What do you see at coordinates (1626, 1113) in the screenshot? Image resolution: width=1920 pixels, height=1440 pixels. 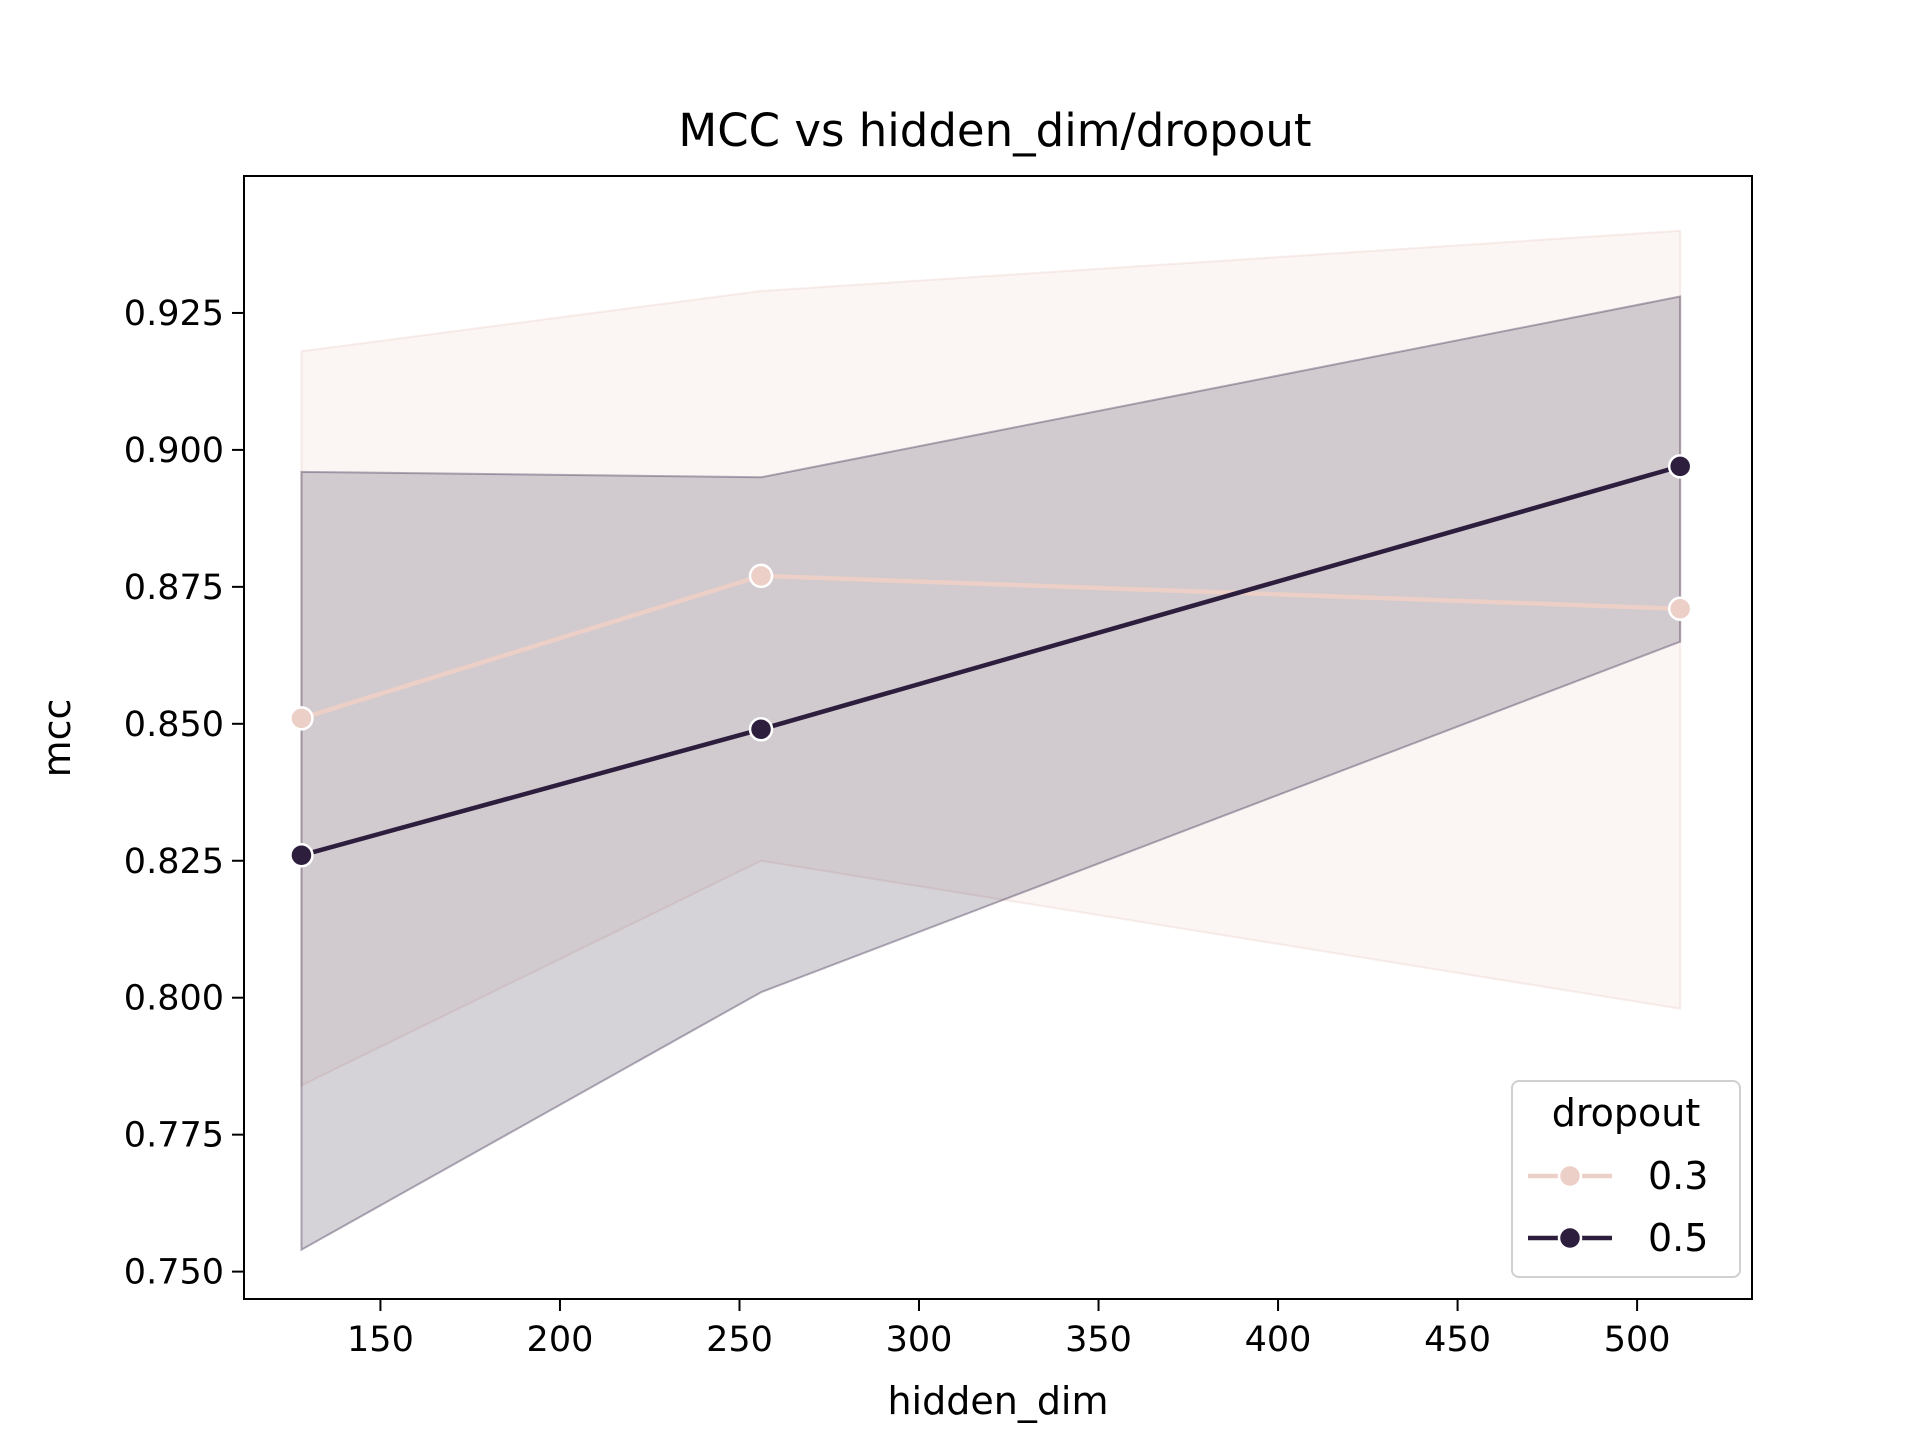 I see `legend-title: dropout` at bounding box center [1626, 1113].